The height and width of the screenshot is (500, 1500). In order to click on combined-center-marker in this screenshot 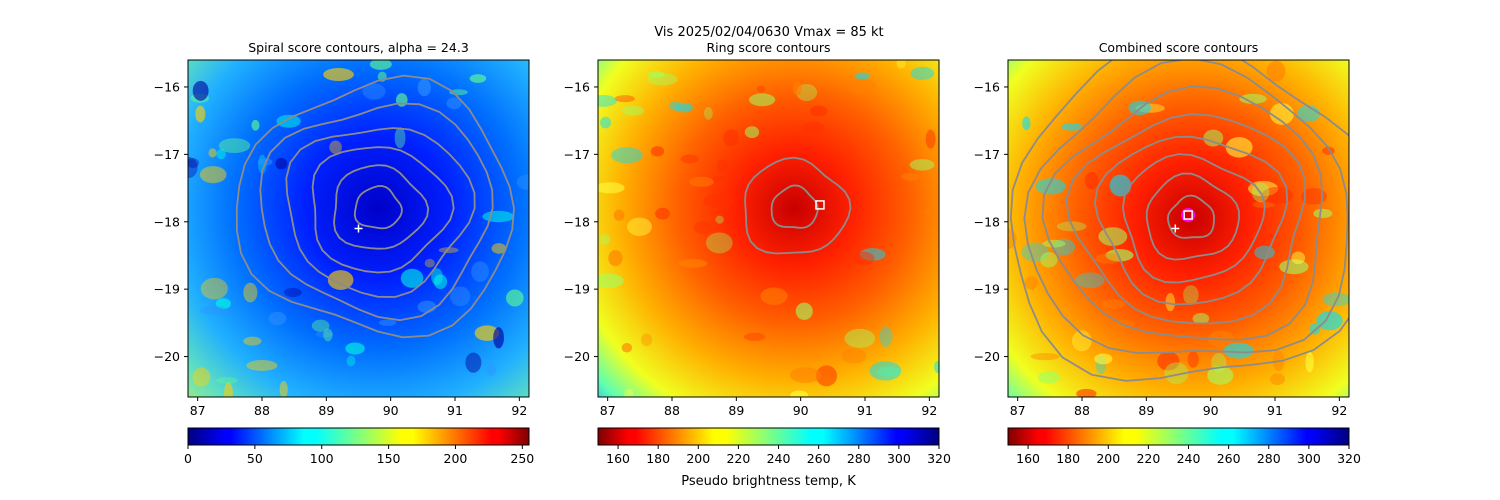, I will do `click(1188, 215)`.